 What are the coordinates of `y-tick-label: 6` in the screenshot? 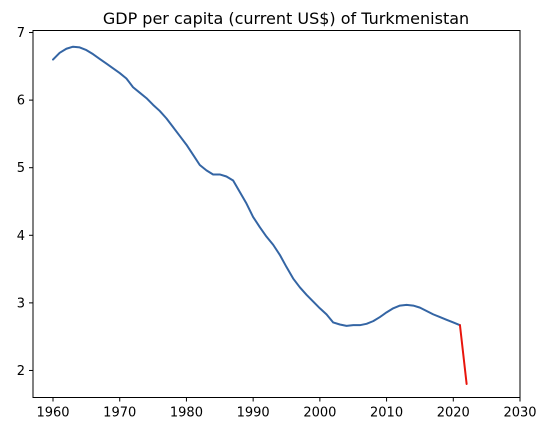 It's located at (21, 101).